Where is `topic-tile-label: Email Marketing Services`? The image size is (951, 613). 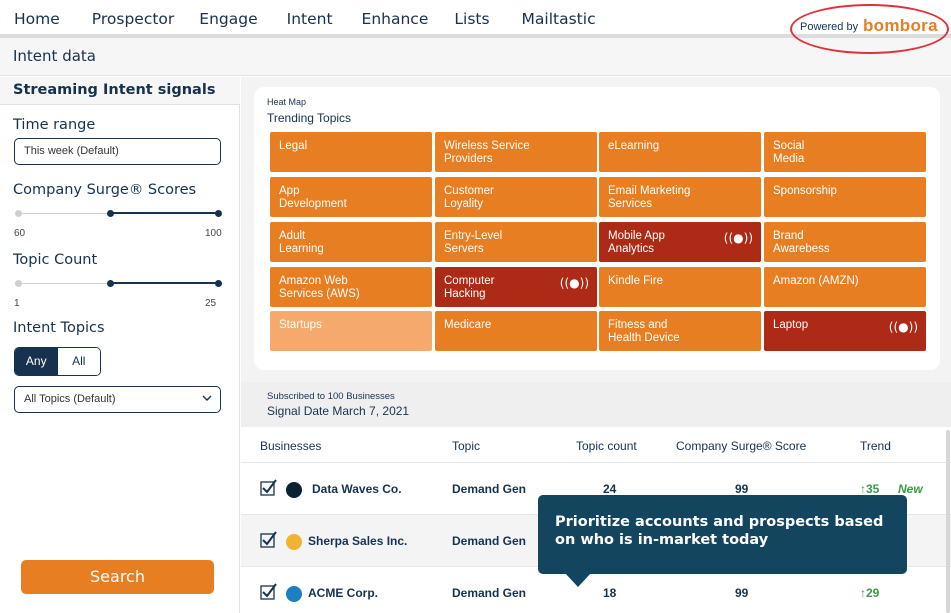 topic-tile-label: Email Marketing Services is located at coordinates (649, 197).